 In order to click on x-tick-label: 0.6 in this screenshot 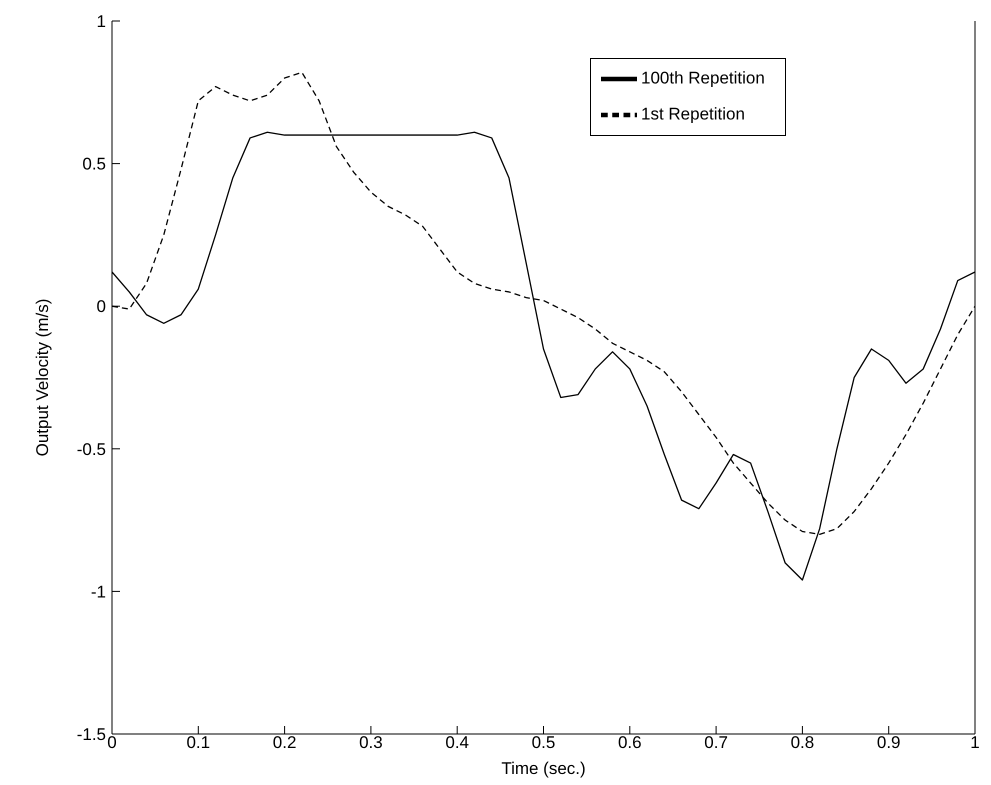, I will do `click(630, 742)`.